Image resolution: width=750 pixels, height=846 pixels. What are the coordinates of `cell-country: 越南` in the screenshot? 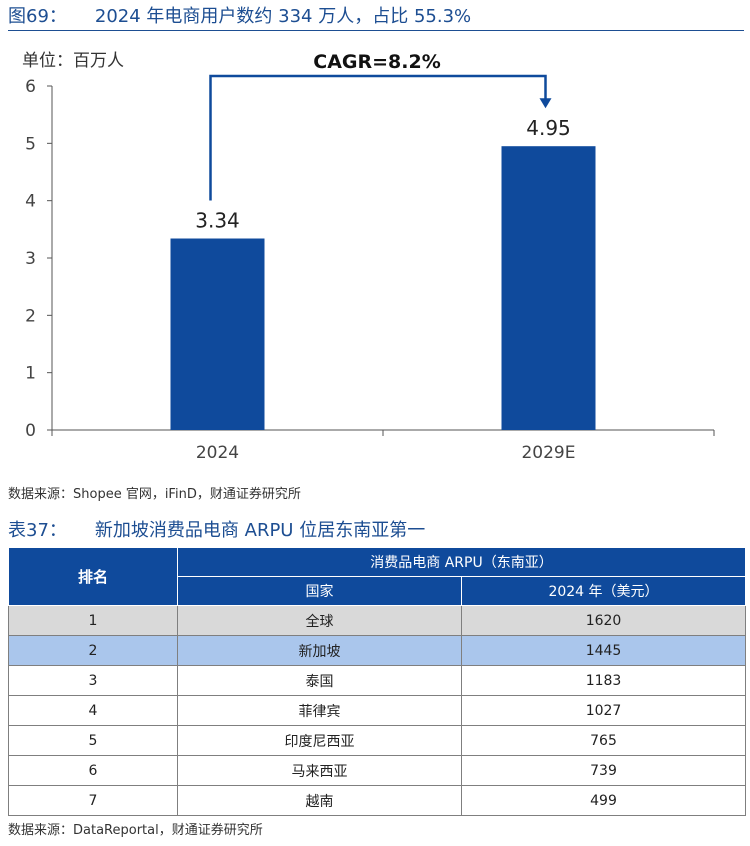 It's located at (319, 800).